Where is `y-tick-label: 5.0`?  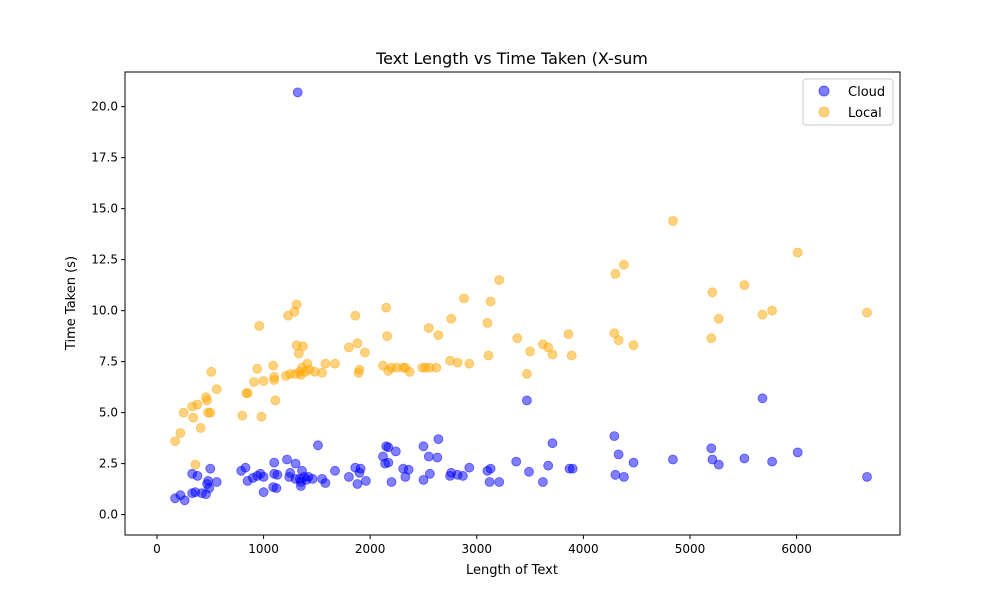
y-tick-label: 5.0 is located at coordinates (108, 413).